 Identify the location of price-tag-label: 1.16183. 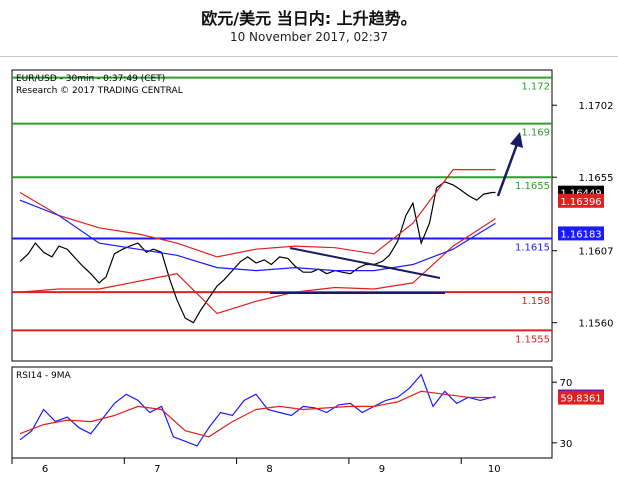
(580, 234).